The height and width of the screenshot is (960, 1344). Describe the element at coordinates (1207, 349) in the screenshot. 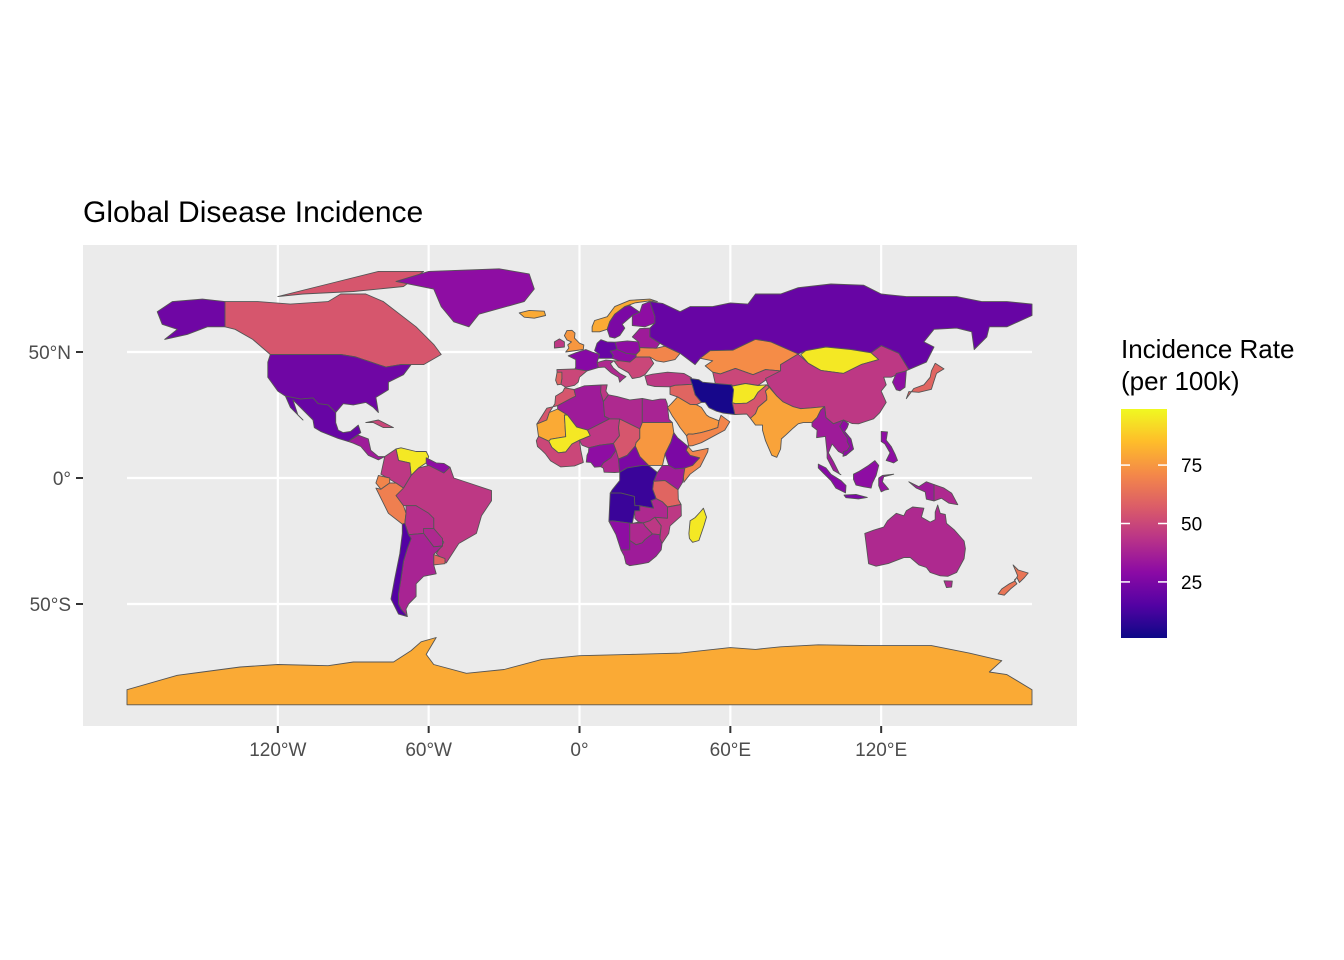

I see `legend-title-line1: Incidence Rate` at that location.